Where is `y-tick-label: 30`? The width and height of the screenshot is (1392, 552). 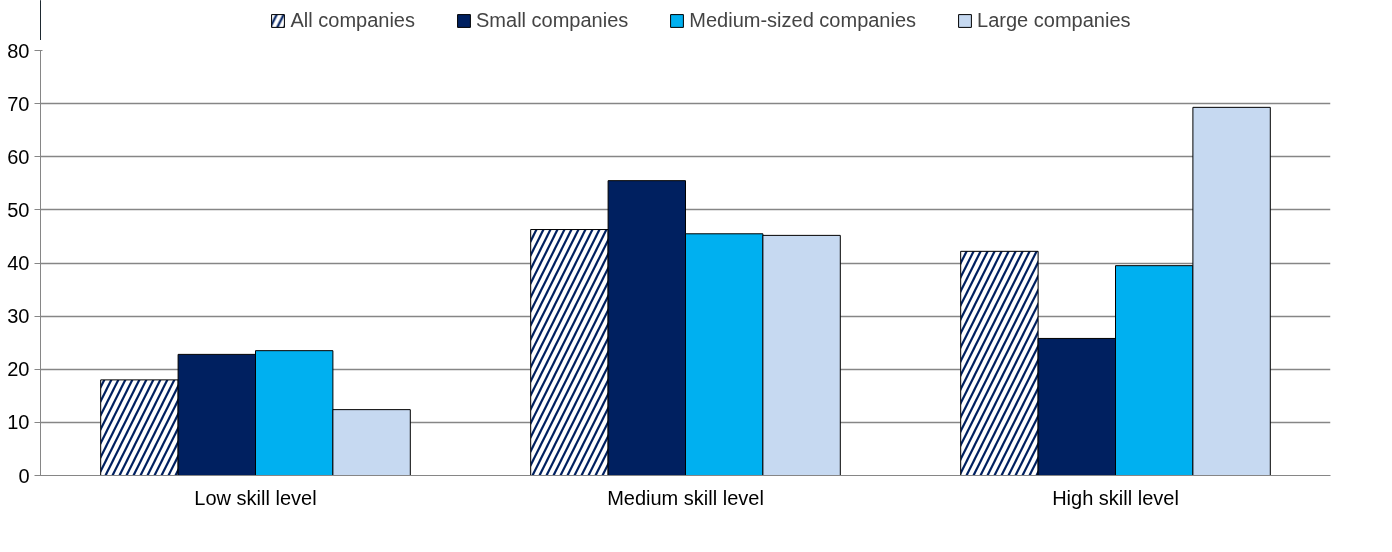
y-tick-label: 30 is located at coordinates (18, 316).